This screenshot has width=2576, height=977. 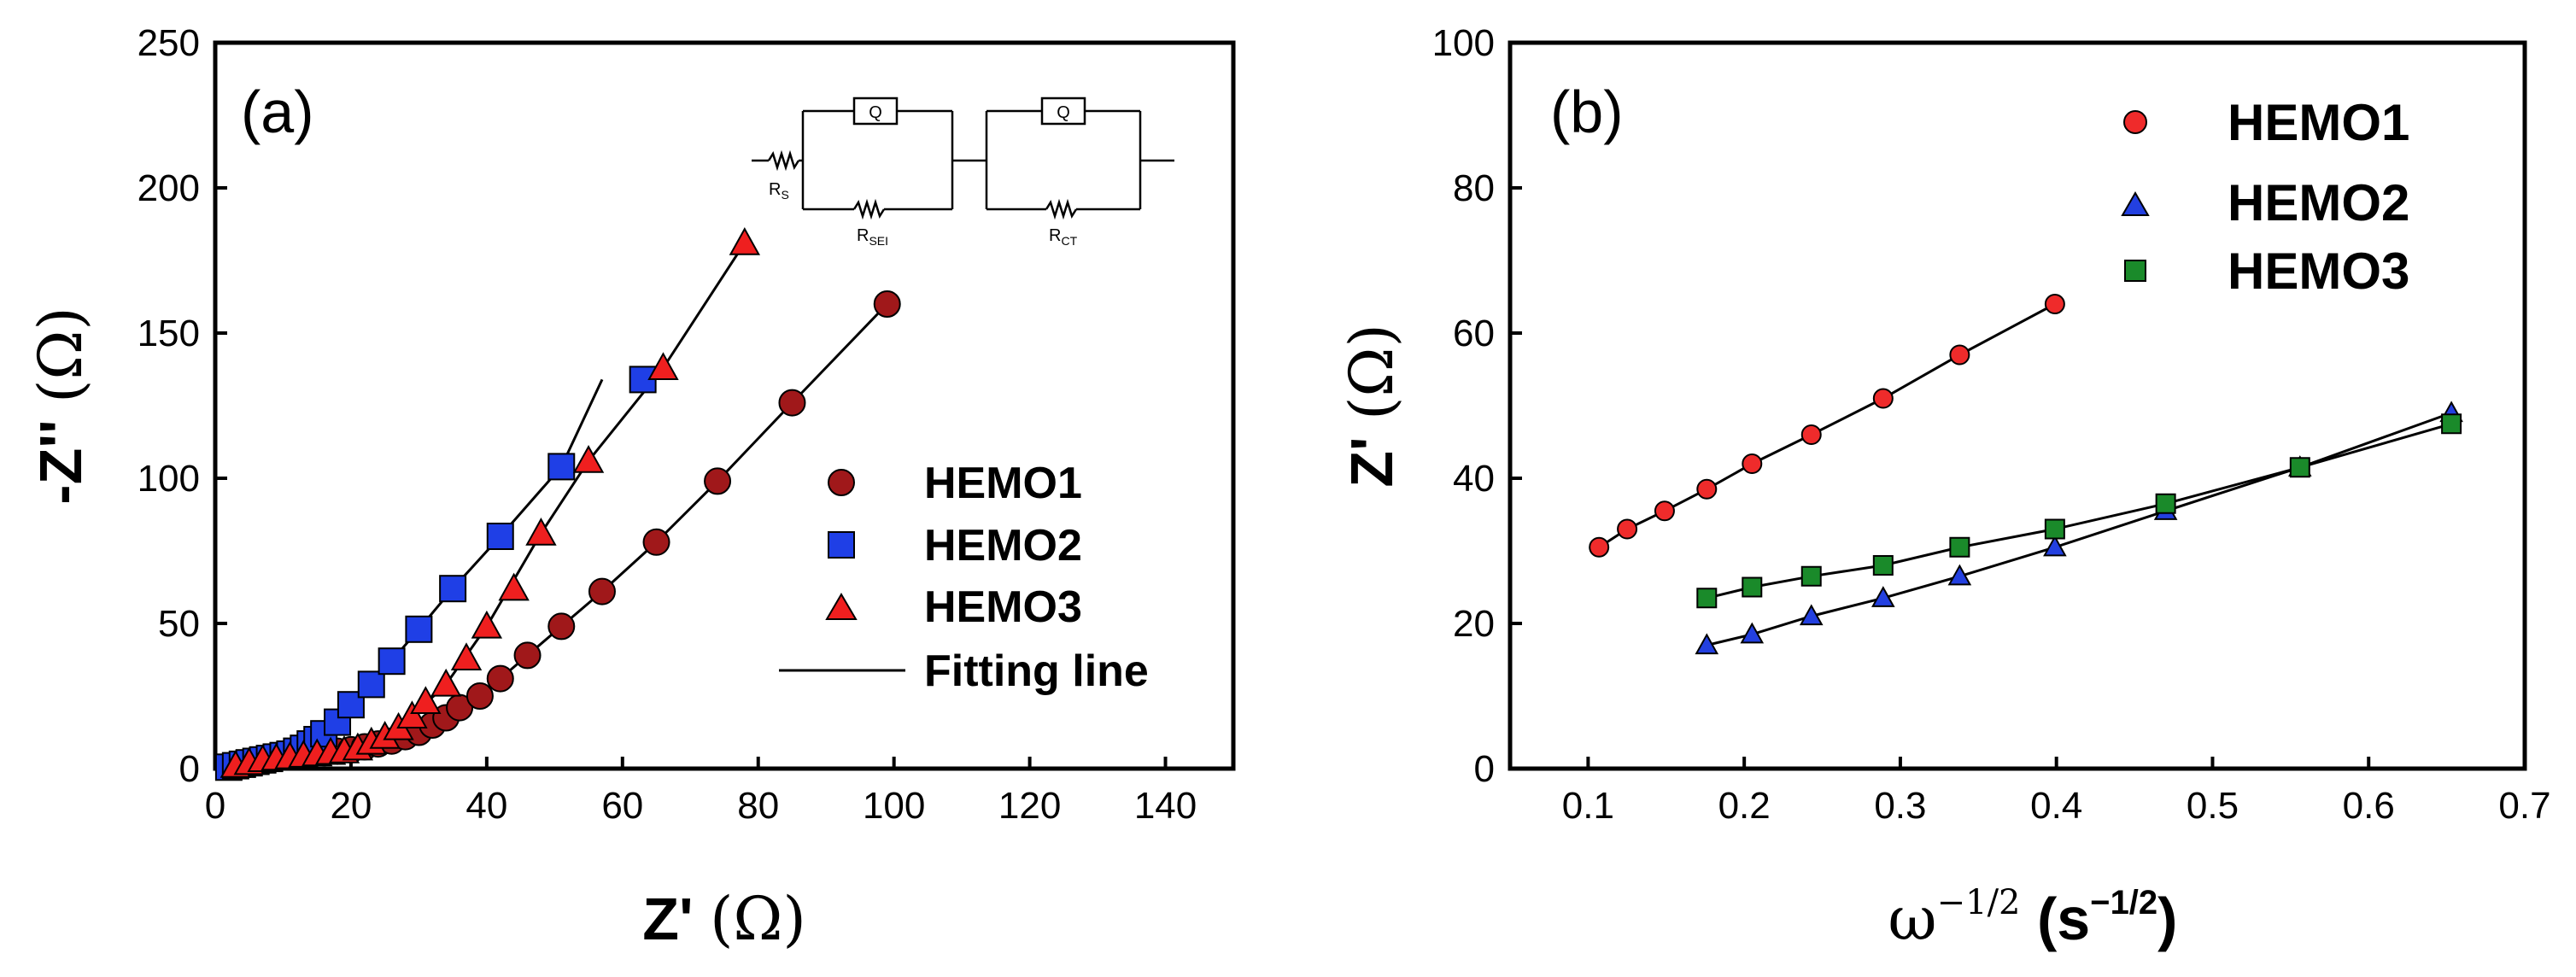 What do you see at coordinates (894, 806) in the screenshot?
I see `a-x-tick-label: 100` at bounding box center [894, 806].